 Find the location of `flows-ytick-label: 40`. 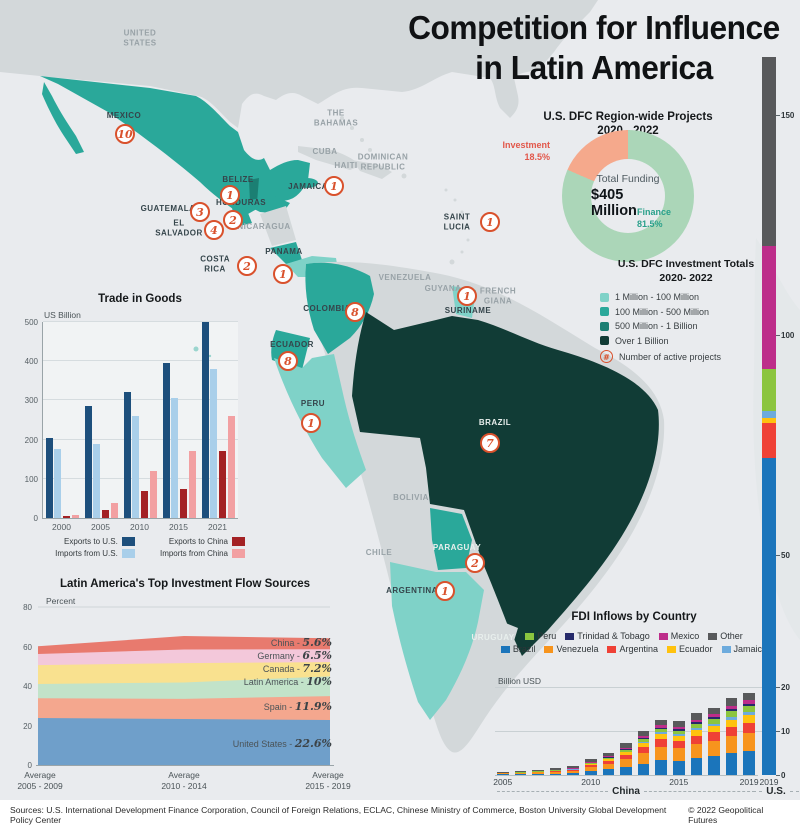

flows-ytick-label: 40 is located at coordinates (27, 686).